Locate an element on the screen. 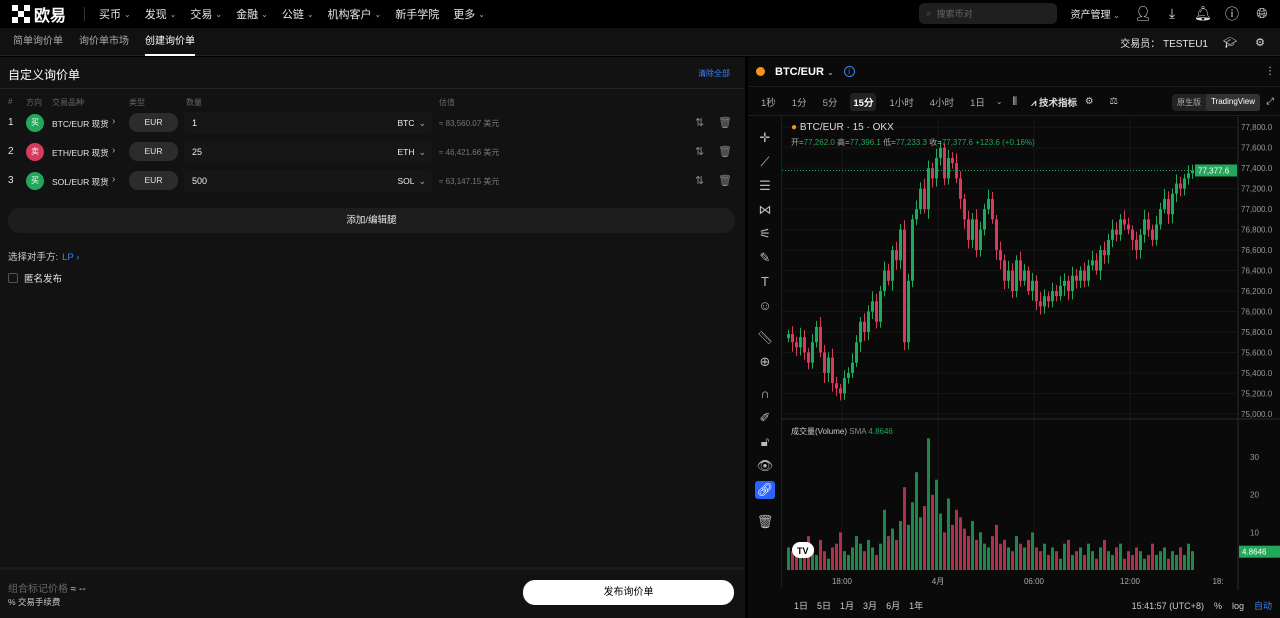 This screenshot has height=618, width=1280. chevron-down-icon: ⌄ is located at coordinates (999, 101).